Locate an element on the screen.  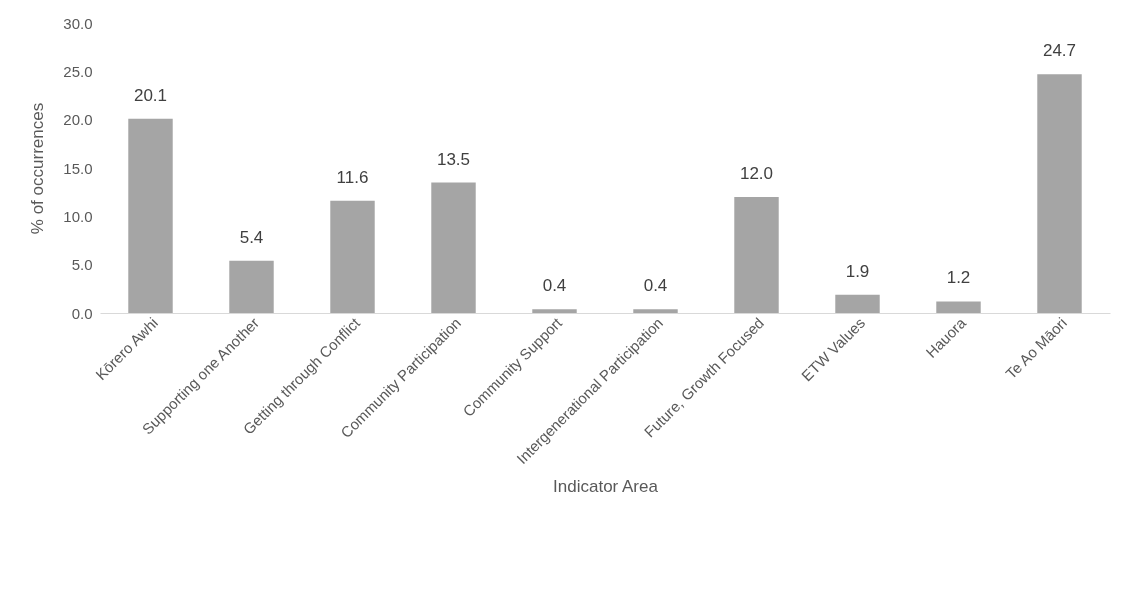
data-label: 1.2 is located at coordinates (958, 278).